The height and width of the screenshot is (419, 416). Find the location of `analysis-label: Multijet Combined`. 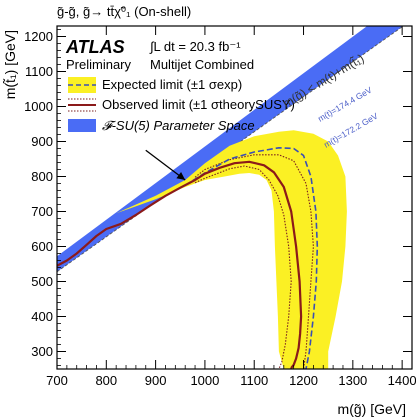

analysis-label: Multijet Combined is located at coordinates (202, 64).